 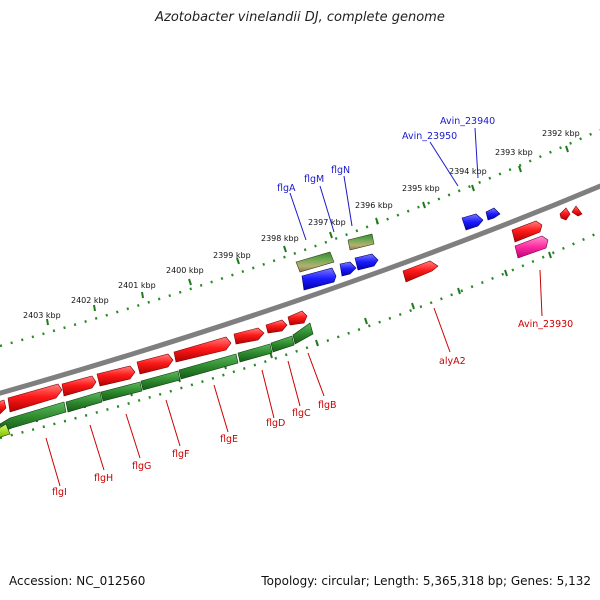 What do you see at coordinates (314, 179) in the screenshot?
I see `gene-label-flgM: flgM` at bounding box center [314, 179].